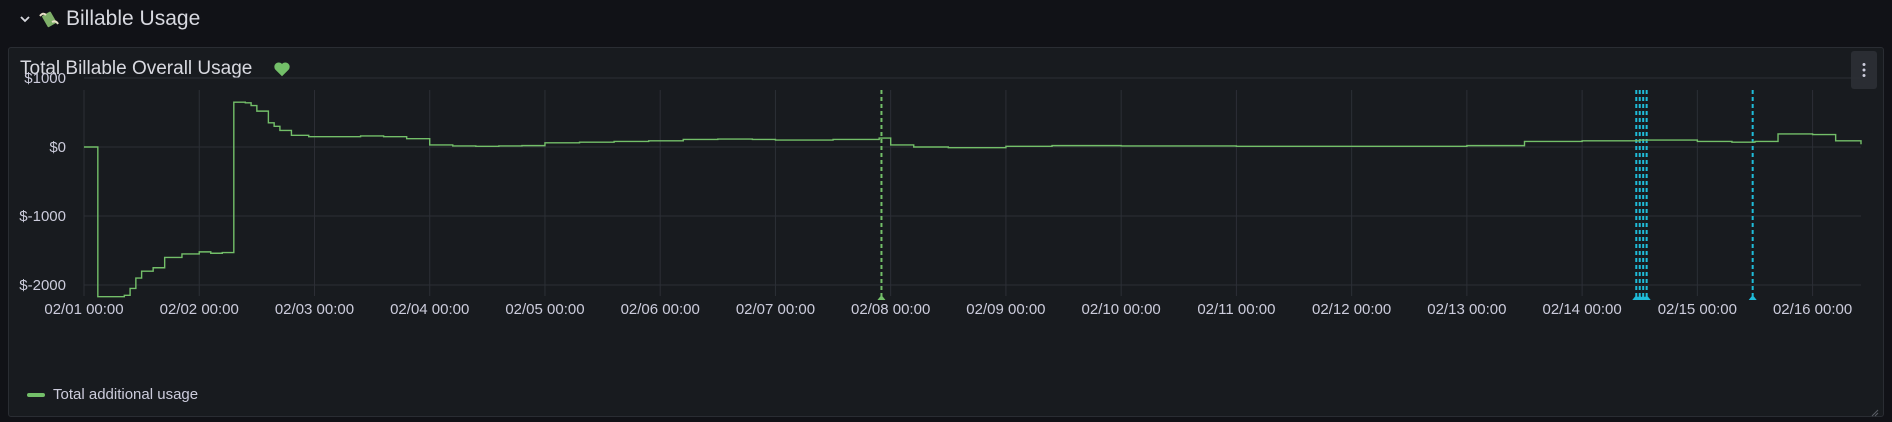 This screenshot has width=1892, height=422. I want to click on panel-title: Total Billable Overall Usage, so click(136, 68).